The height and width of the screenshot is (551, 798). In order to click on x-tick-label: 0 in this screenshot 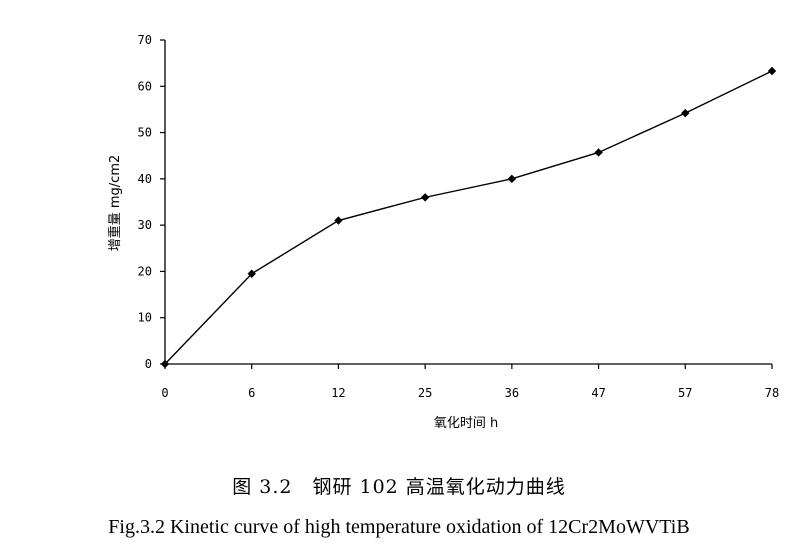, I will do `click(164, 393)`.